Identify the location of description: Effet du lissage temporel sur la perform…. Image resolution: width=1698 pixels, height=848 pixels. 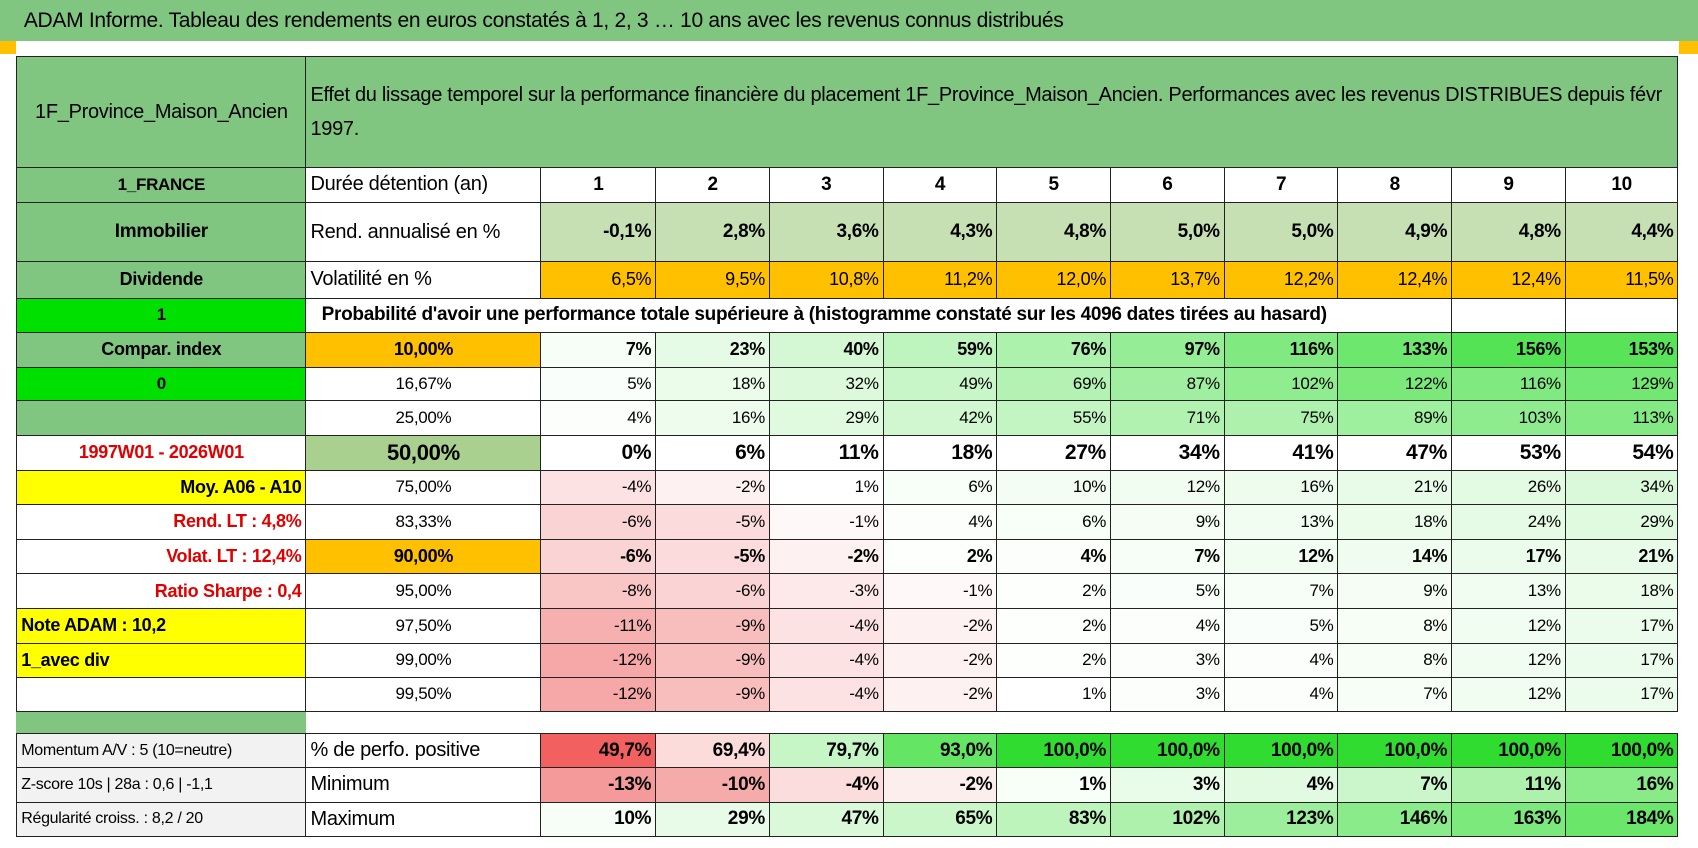
(992, 112).